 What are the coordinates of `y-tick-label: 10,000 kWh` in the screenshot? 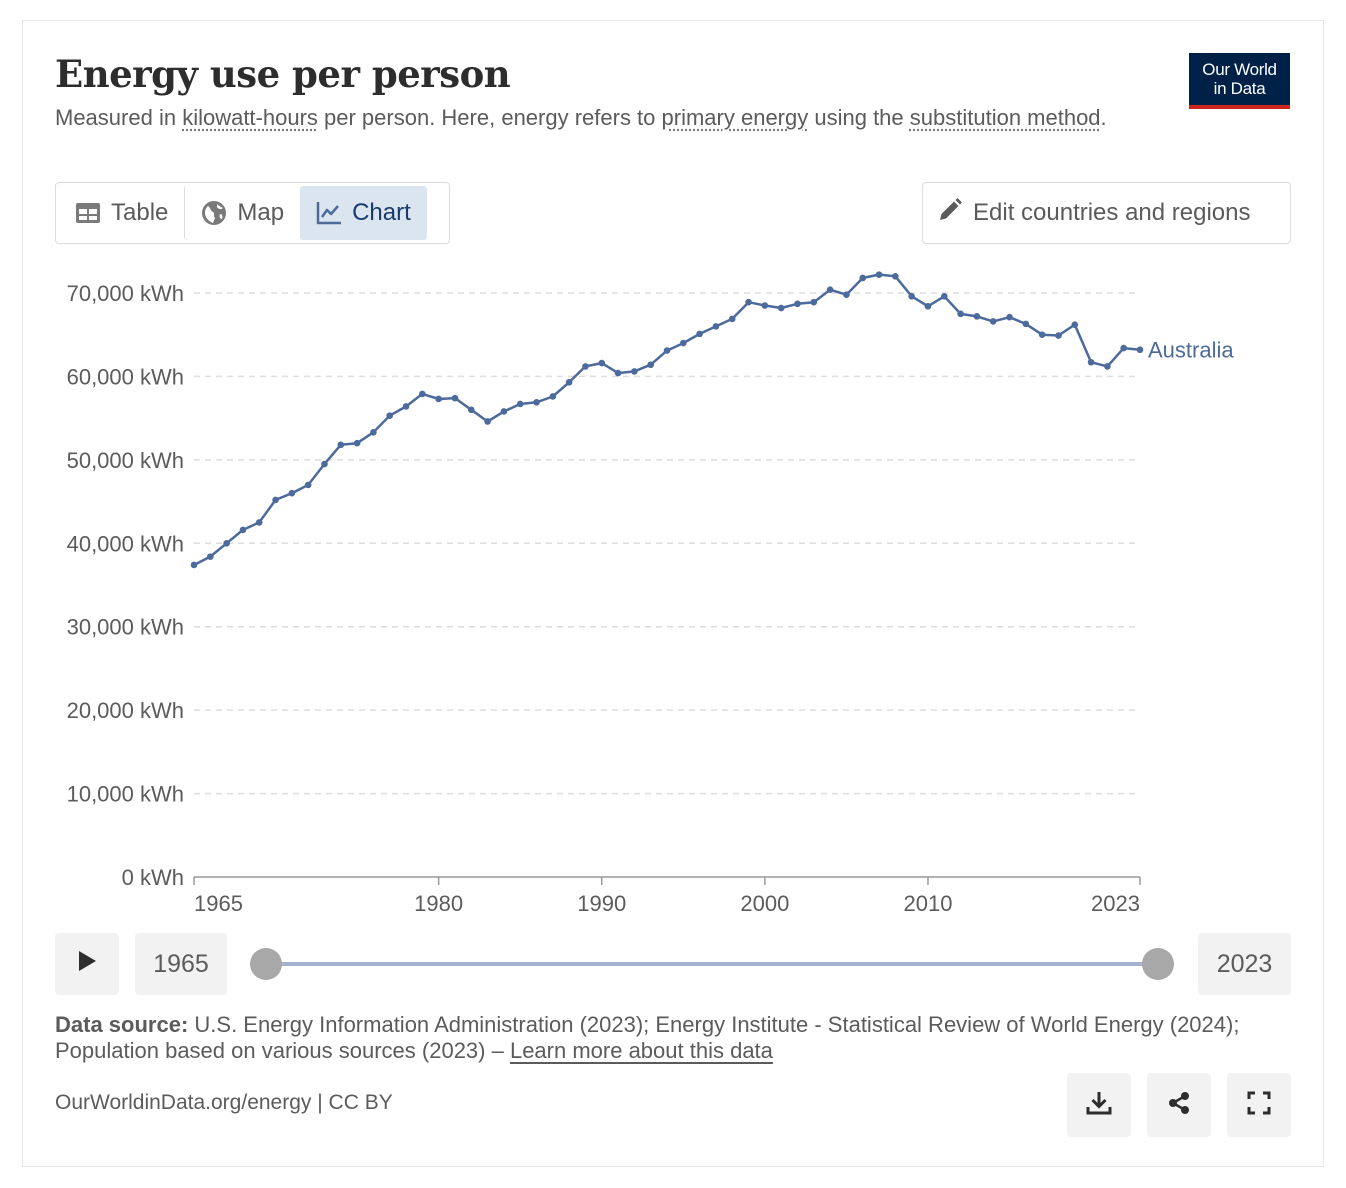 It's located at (125, 794).